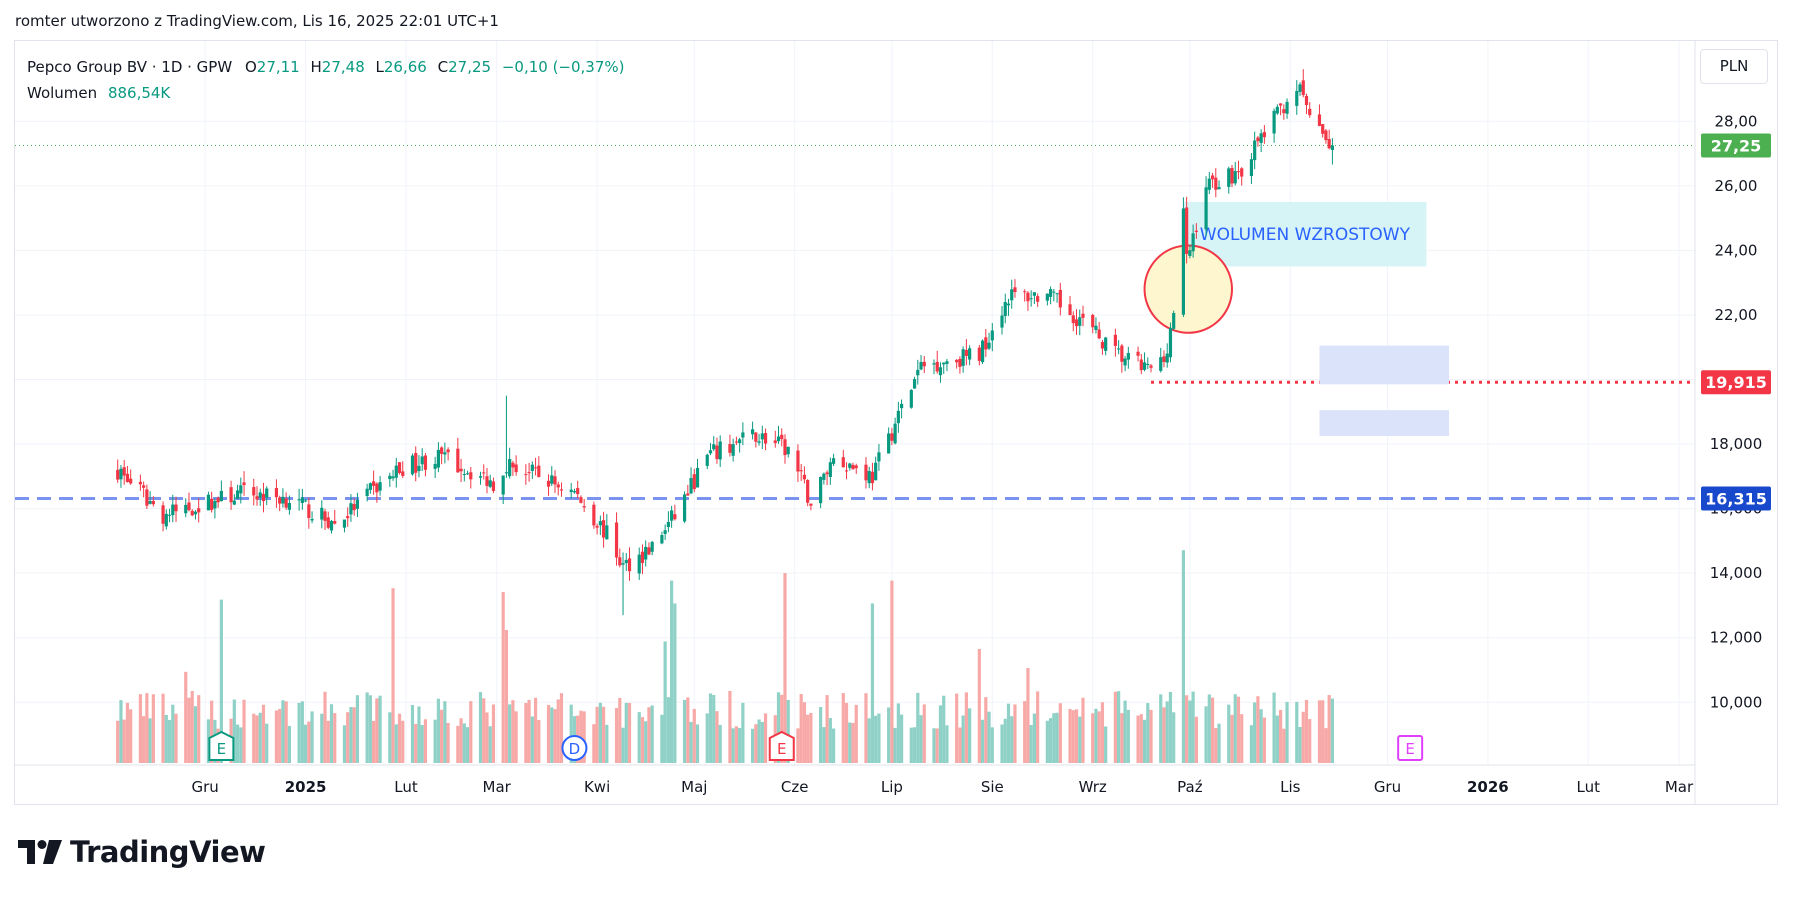 The height and width of the screenshot is (898, 1793). Describe the element at coordinates (574, 748) in the screenshot. I see `dividend-marker` at that location.